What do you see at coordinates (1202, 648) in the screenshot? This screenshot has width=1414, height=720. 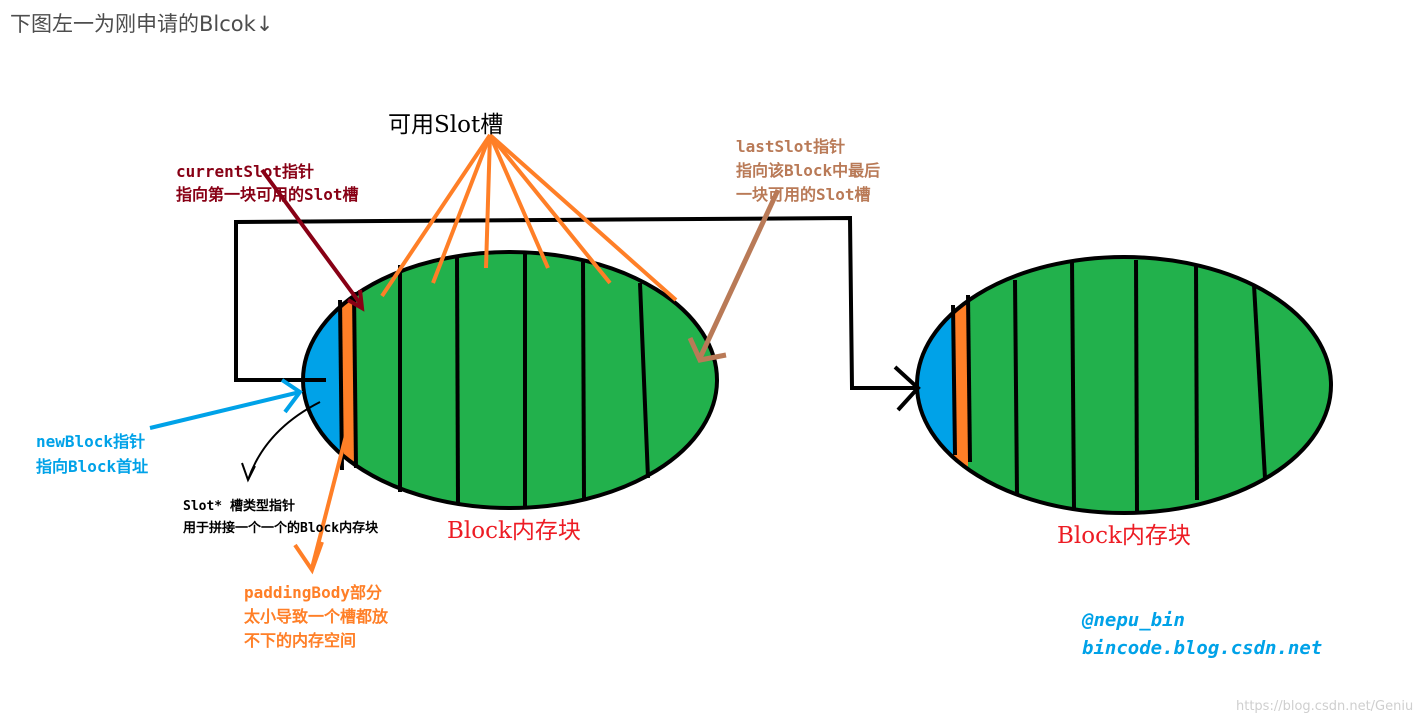 I see `signature-line-2: bincode.blog.csdn.net` at bounding box center [1202, 648].